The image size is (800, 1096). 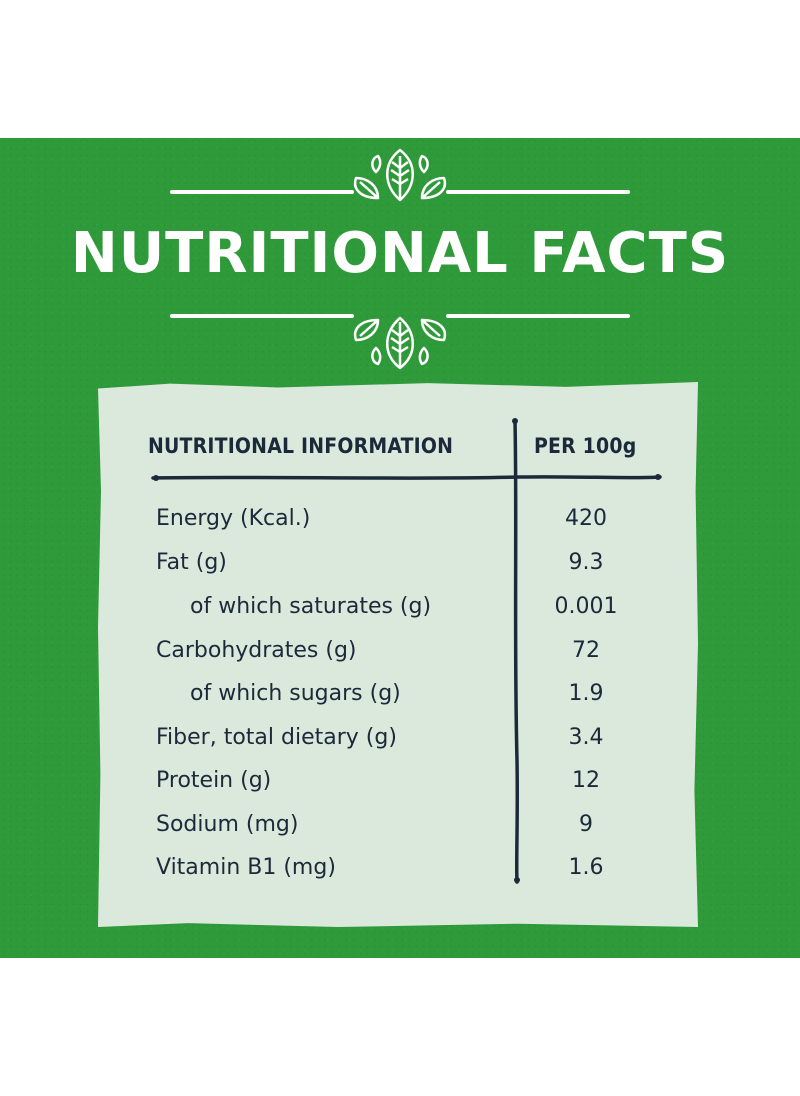 I want to click on table-row: Carbohydrates (g) 72, so click(x=400, y=660).